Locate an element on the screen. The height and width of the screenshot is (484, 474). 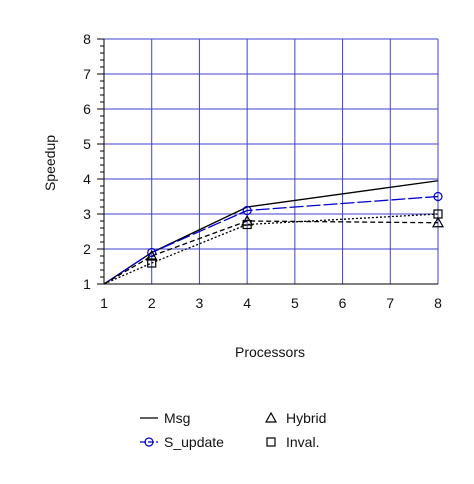
x-axis-title: Processors is located at coordinates (270, 352).